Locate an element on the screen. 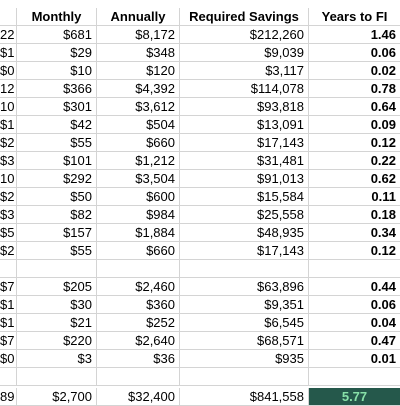  total-partial: 89 is located at coordinates (8, 397).